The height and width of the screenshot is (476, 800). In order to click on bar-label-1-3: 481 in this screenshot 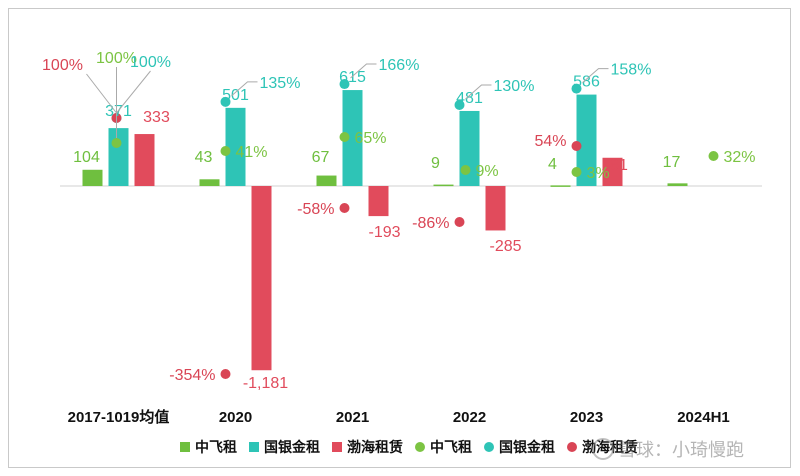, I will do `click(469, 98)`.